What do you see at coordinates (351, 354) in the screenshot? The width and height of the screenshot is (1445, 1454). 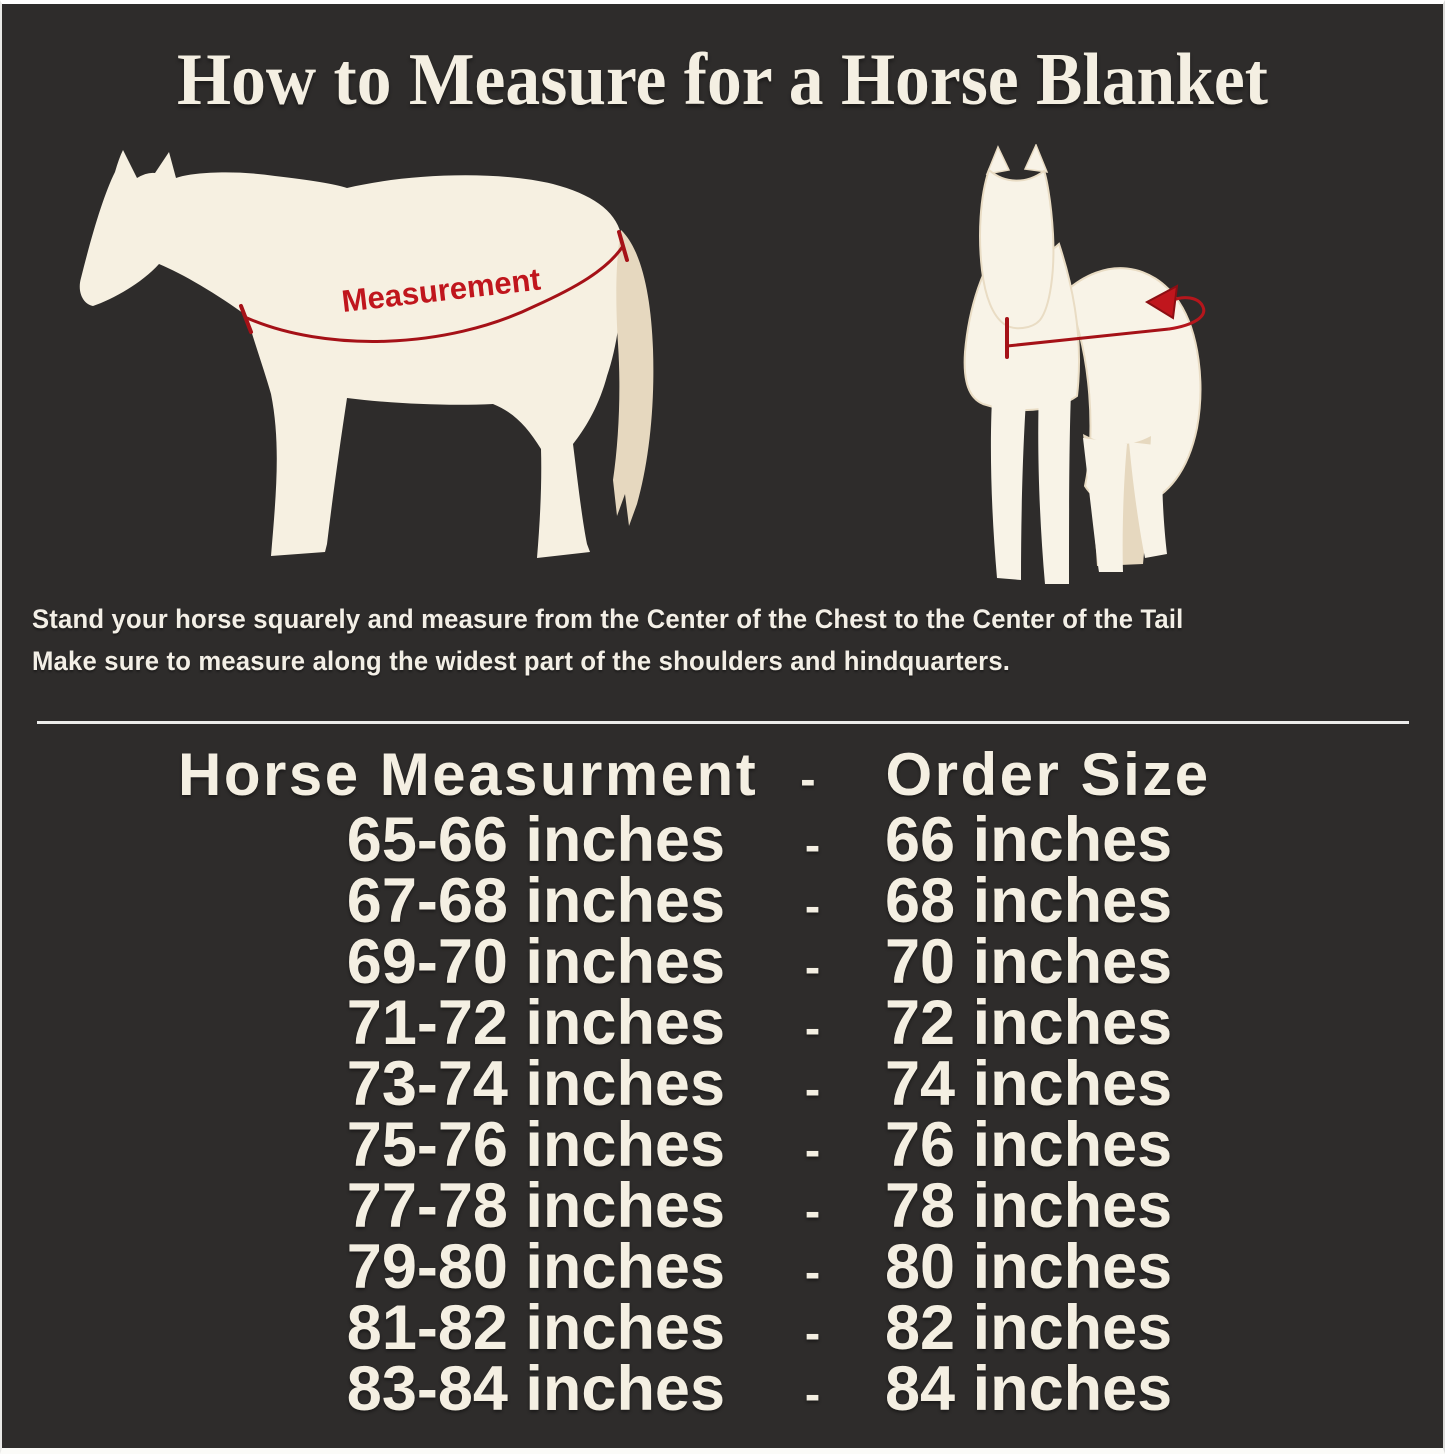 I see `horse-side-silhouette` at bounding box center [351, 354].